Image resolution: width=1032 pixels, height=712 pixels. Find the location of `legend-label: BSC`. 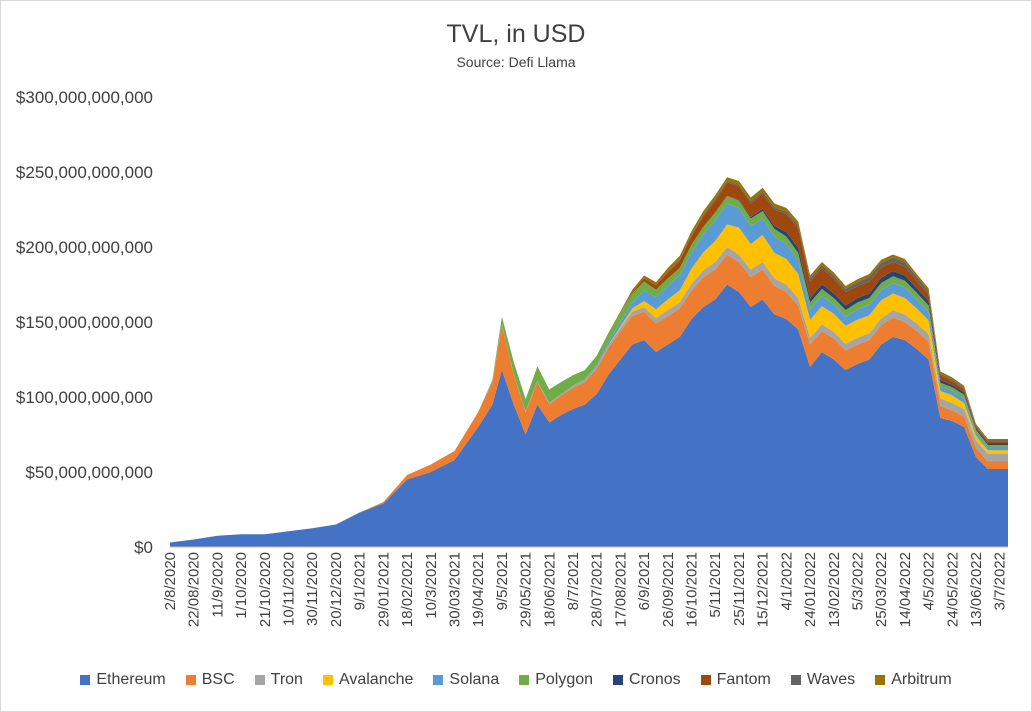

legend-label: BSC is located at coordinates (218, 679).